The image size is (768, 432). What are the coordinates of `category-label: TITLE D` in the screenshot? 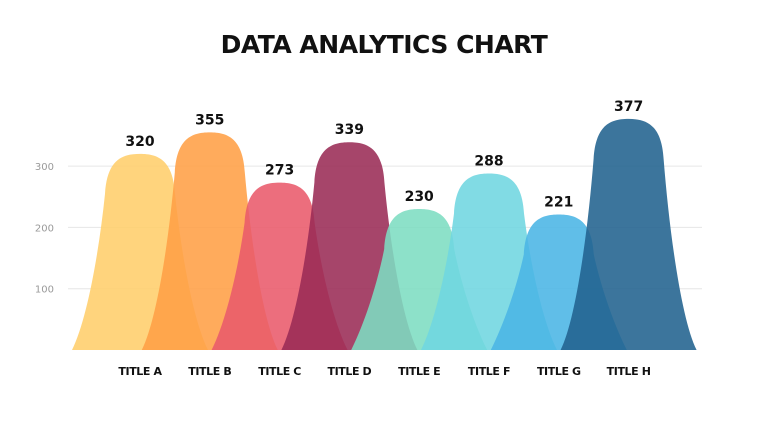 It's located at (350, 371).